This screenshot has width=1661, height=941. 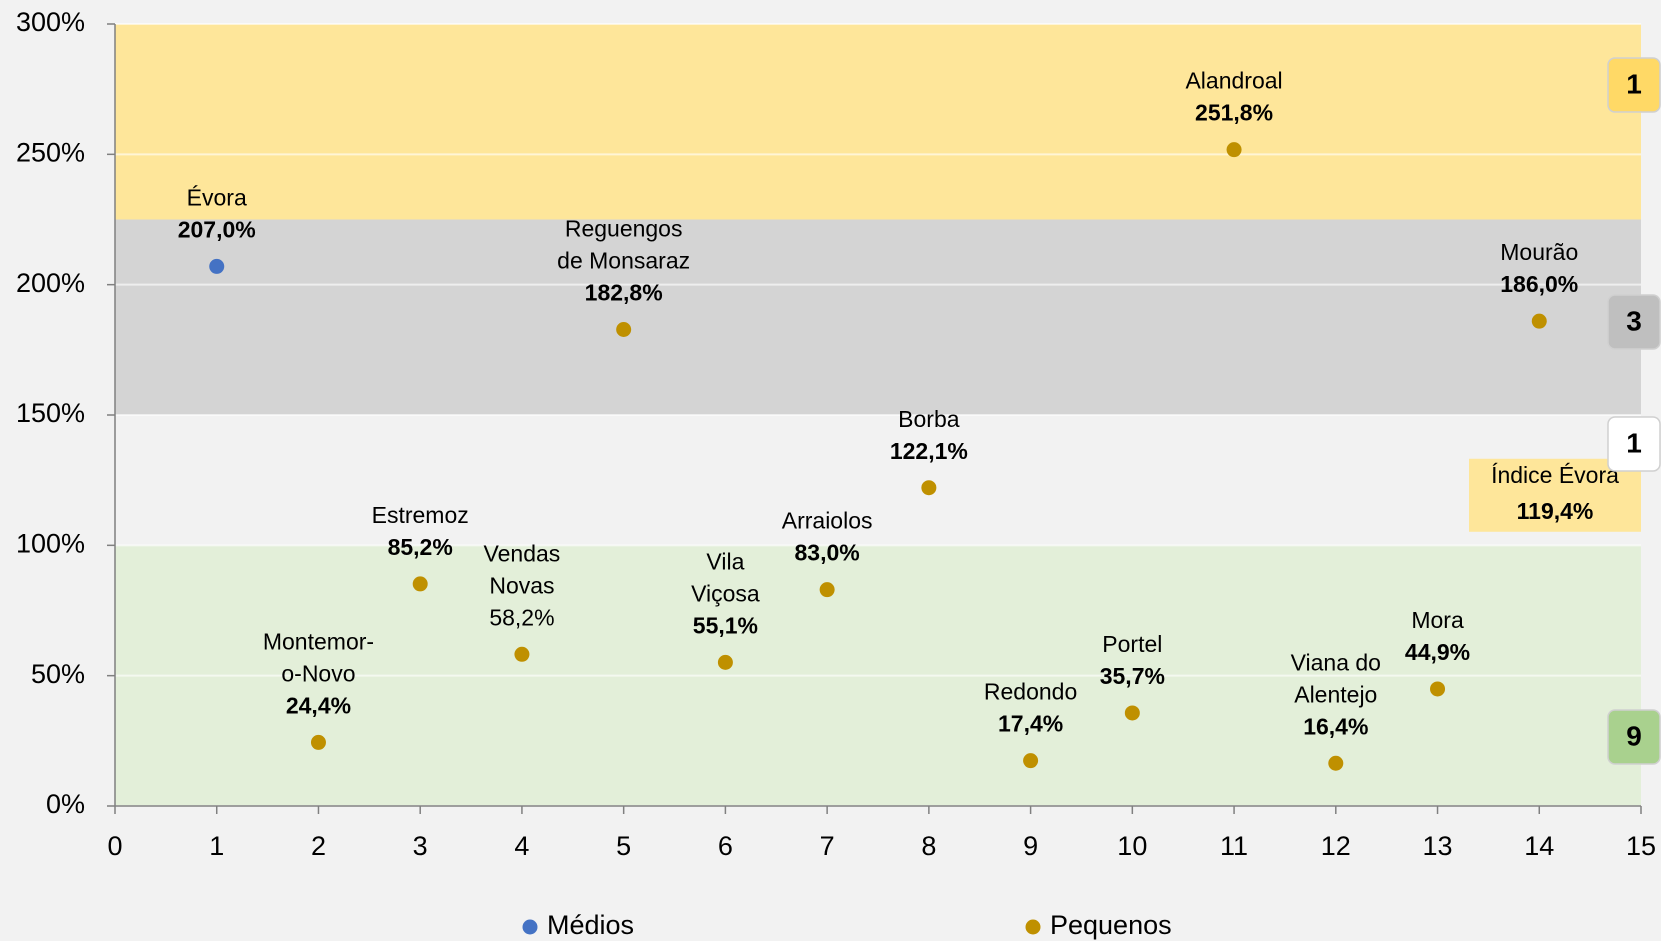 What do you see at coordinates (1555, 511) in the screenshot?
I see `annotation-value: 119,4%` at bounding box center [1555, 511].